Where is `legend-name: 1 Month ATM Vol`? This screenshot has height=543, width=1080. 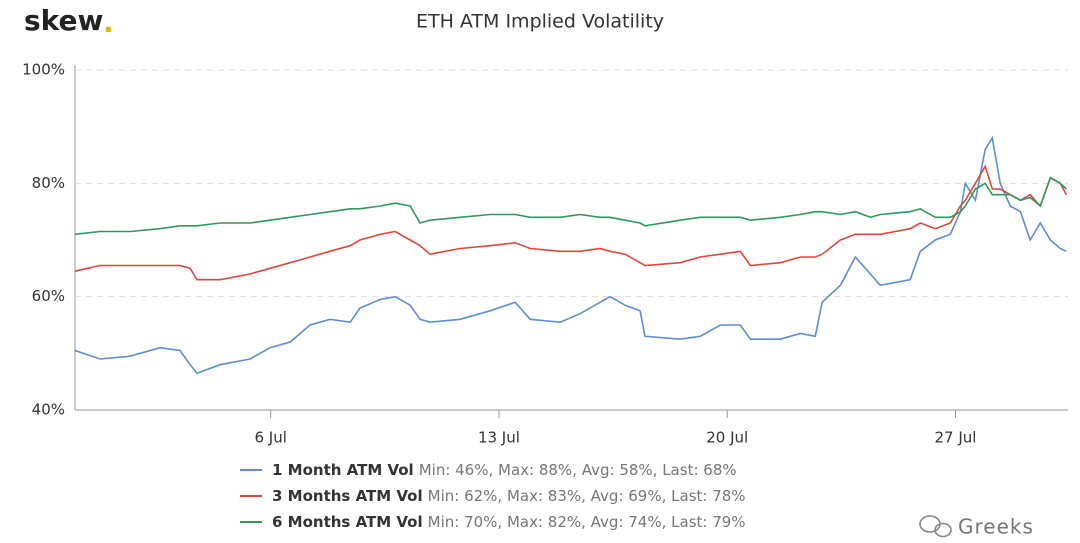
legend-name: 1 Month ATM Vol is located at coordinates (343, 470).